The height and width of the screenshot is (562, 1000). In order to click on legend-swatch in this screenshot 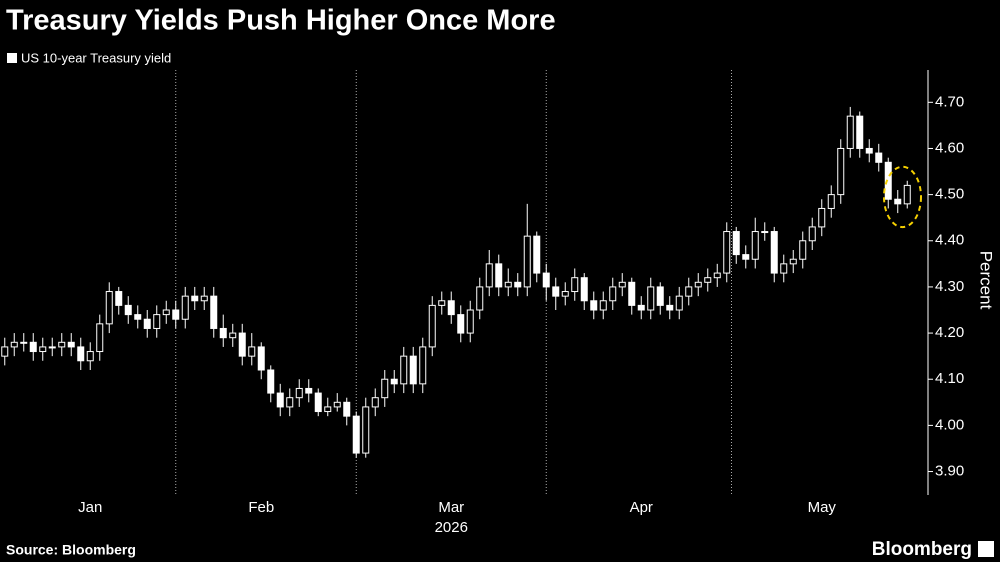, I will do `click(12, 58)`.